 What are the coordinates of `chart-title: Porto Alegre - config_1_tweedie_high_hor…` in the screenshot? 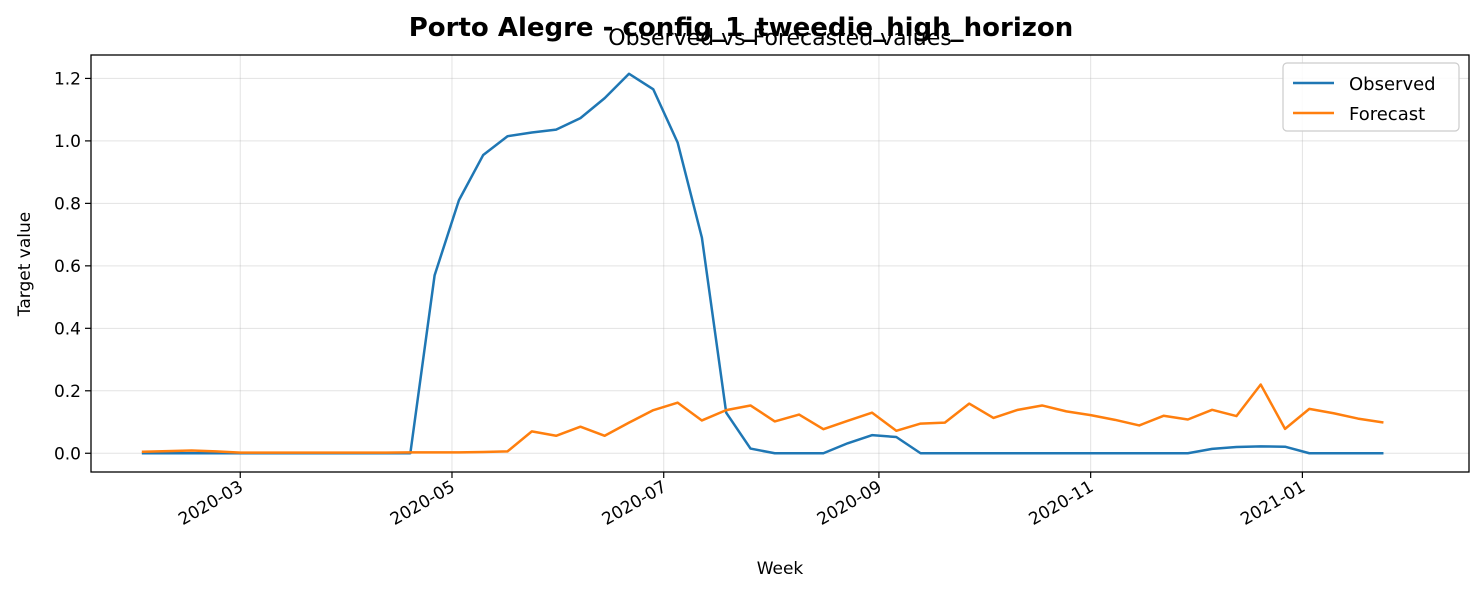 It's located at (741, 28).